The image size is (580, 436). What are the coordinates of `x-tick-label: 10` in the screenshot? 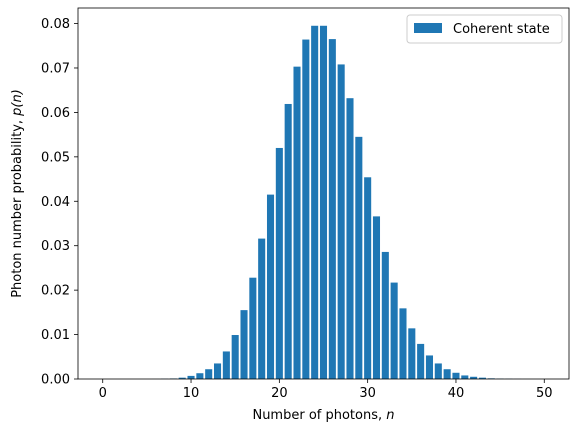 It's located at (191, 393).